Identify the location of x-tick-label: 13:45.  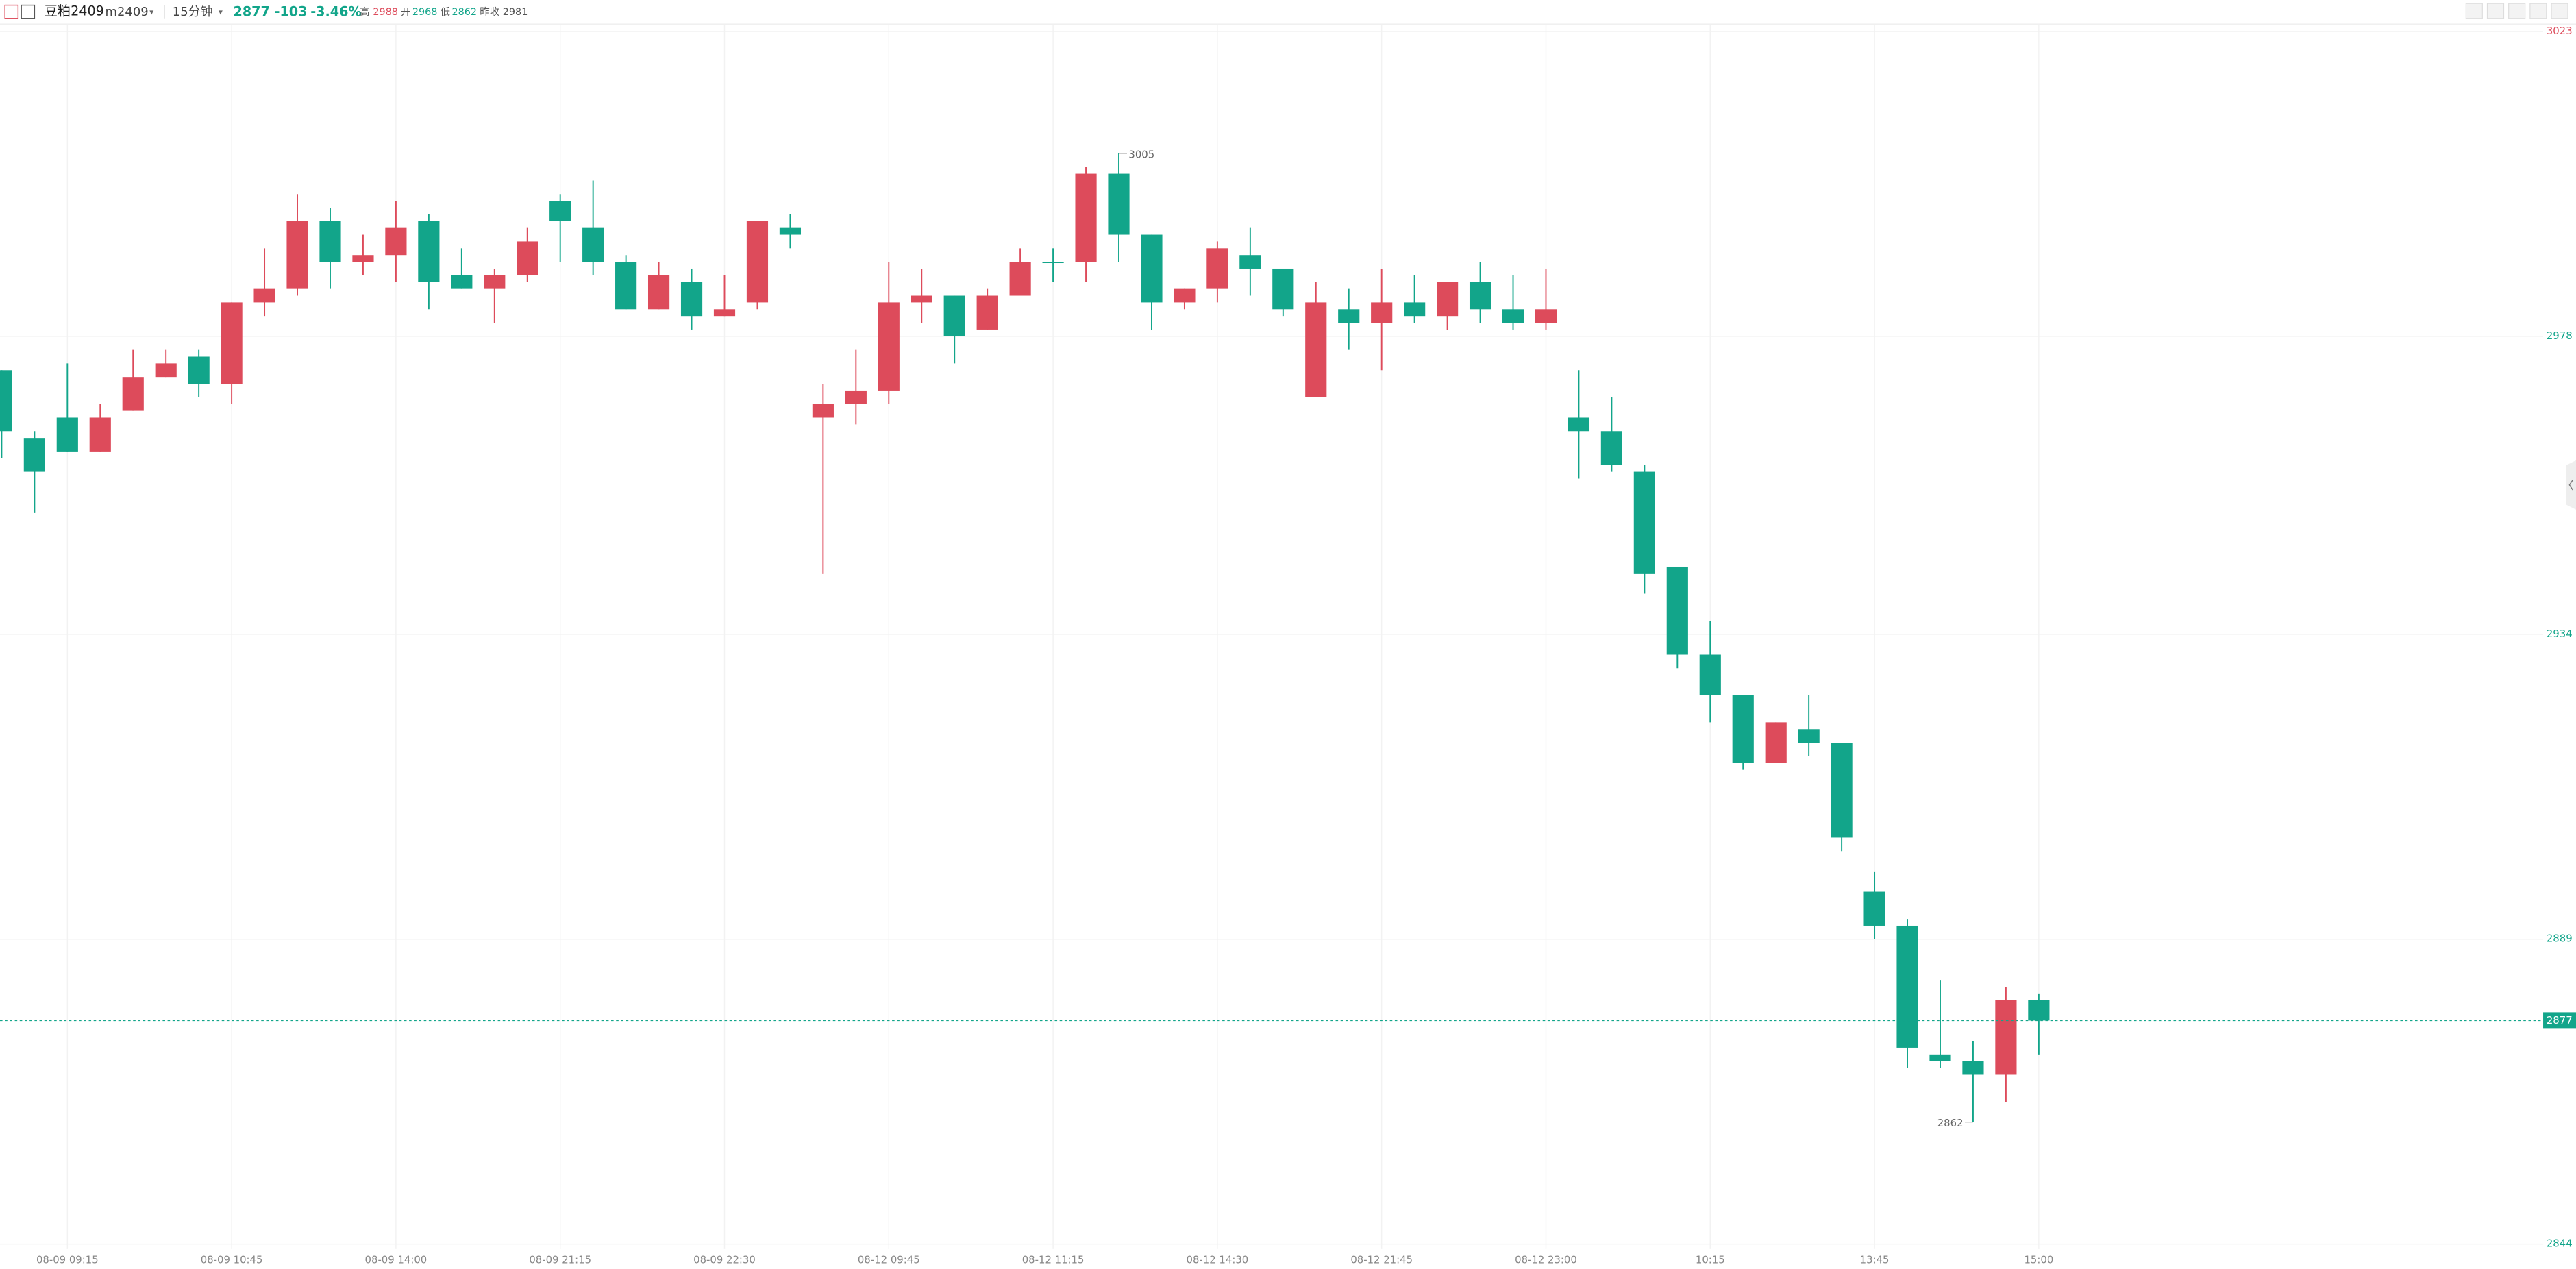
(1875, 1260).